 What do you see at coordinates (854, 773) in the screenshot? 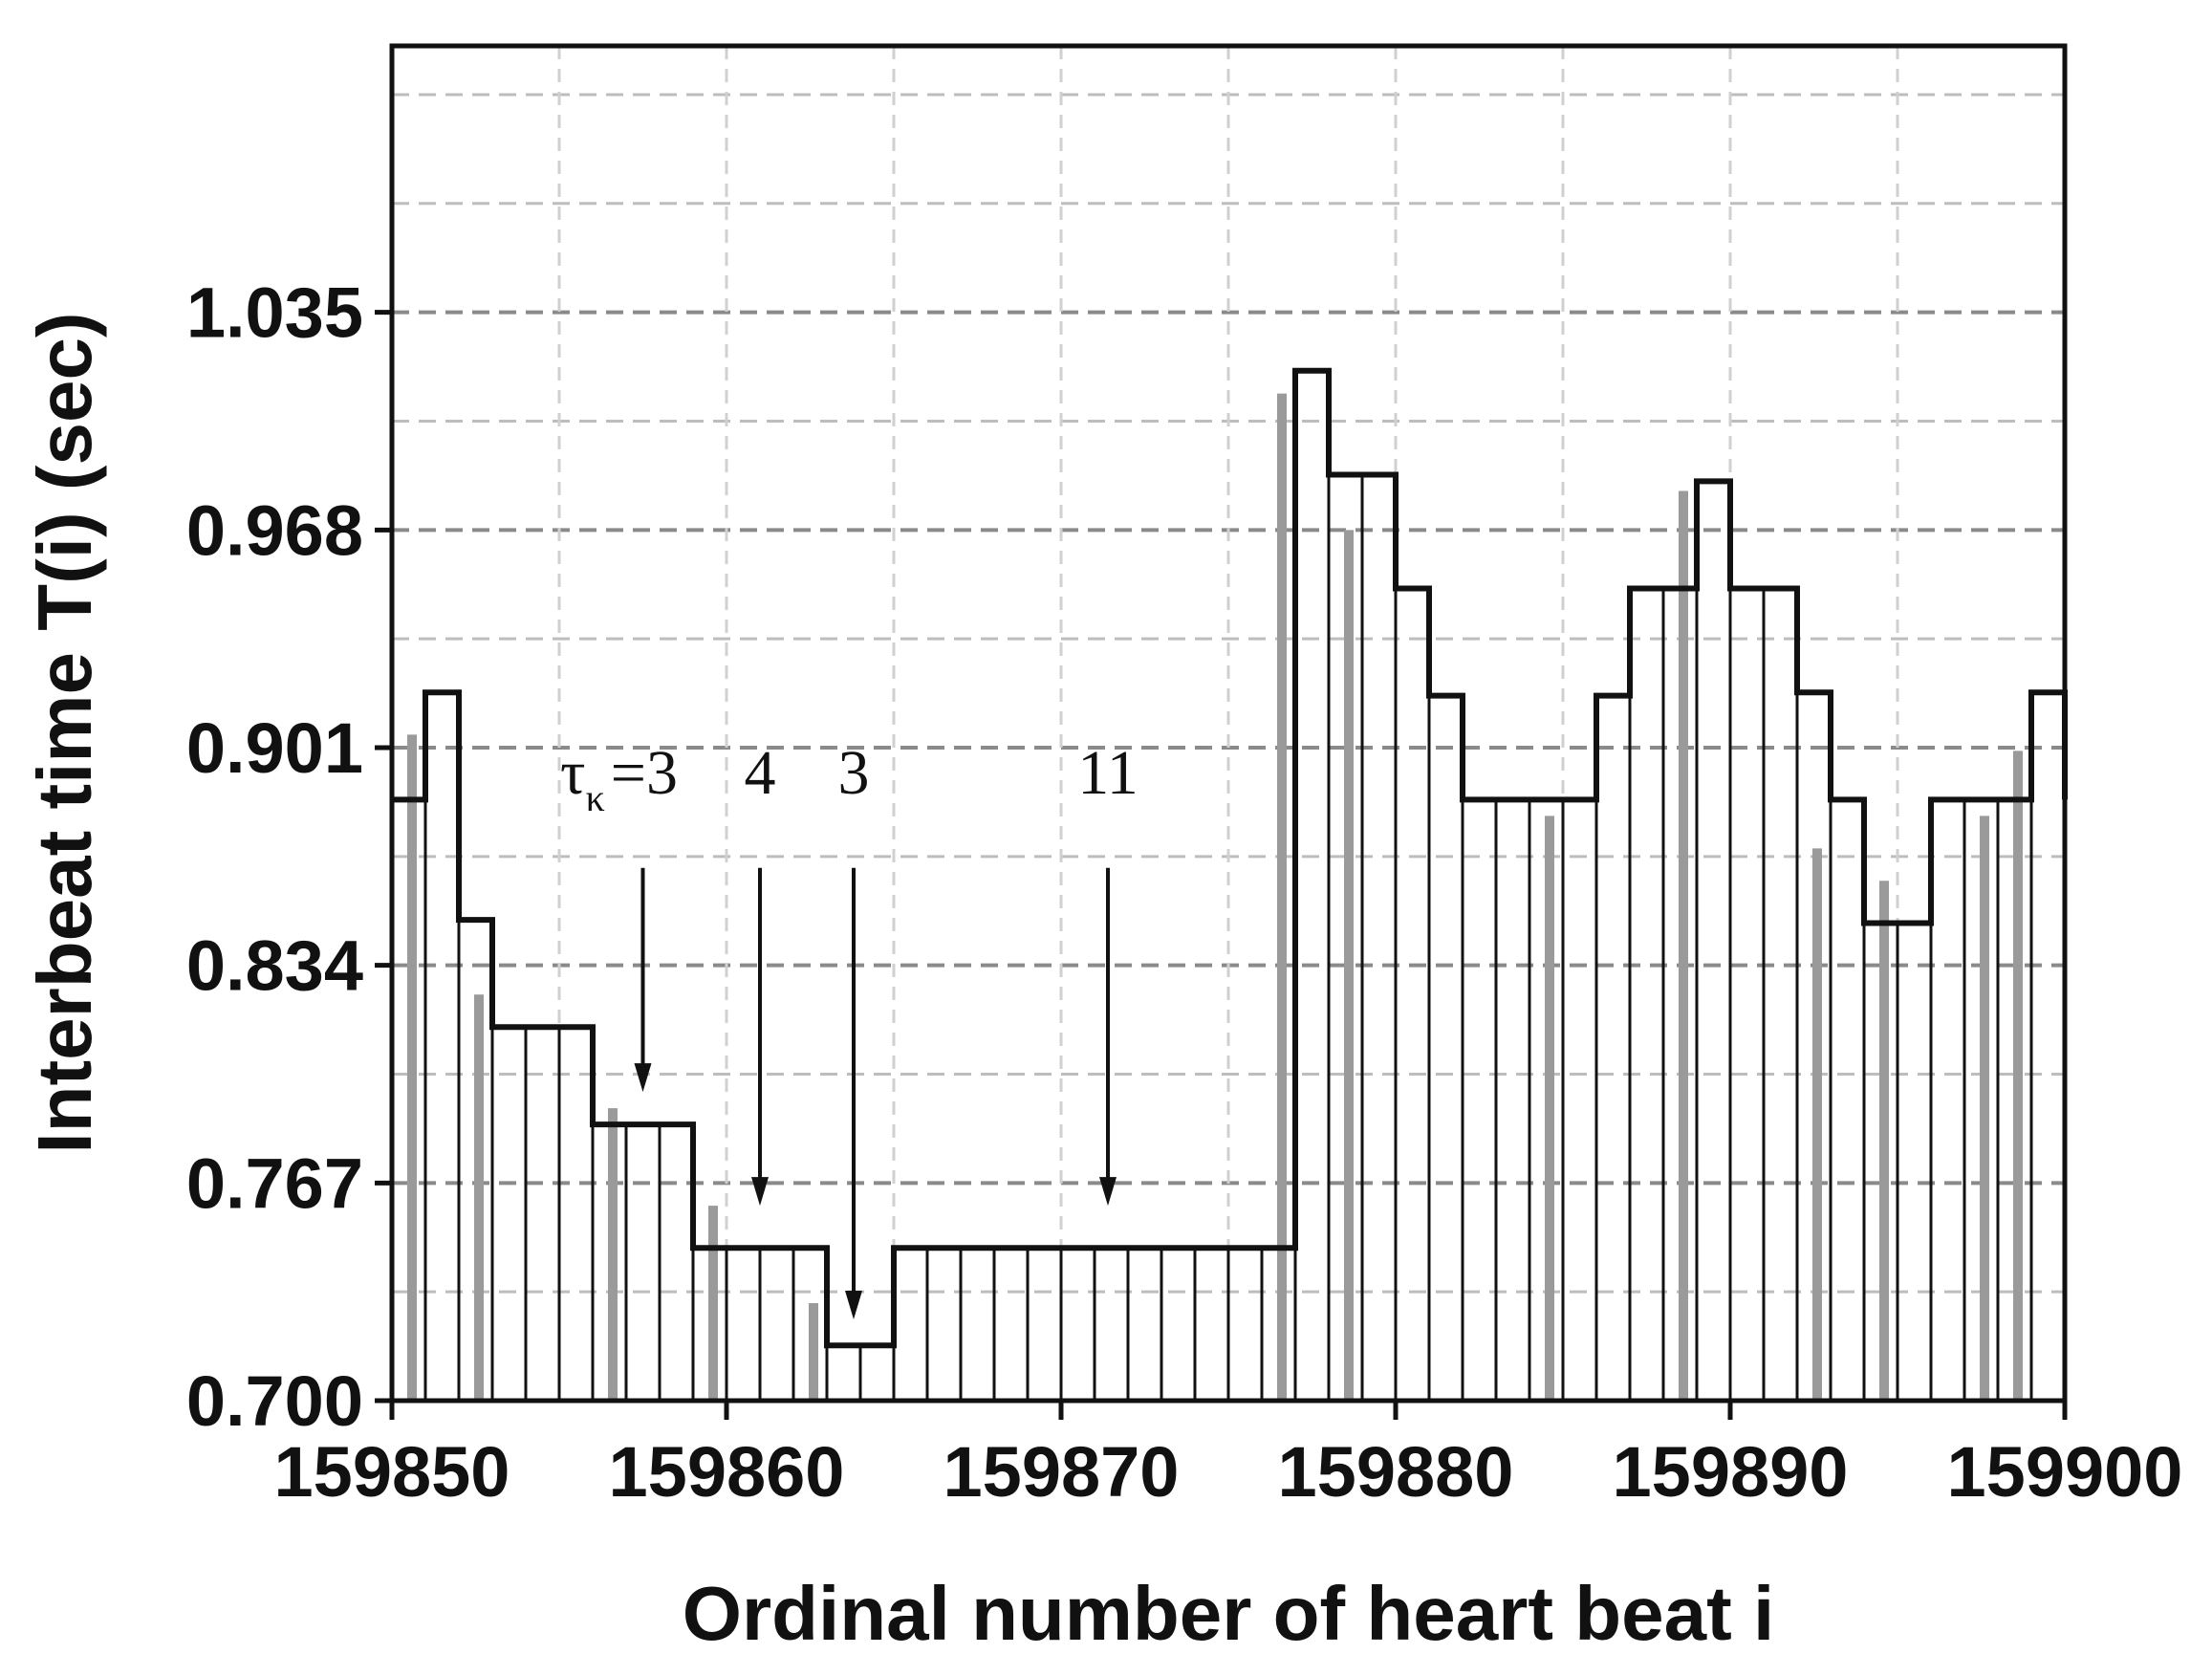
I see `annotation-label: 3` at bounding box center [854, 773].